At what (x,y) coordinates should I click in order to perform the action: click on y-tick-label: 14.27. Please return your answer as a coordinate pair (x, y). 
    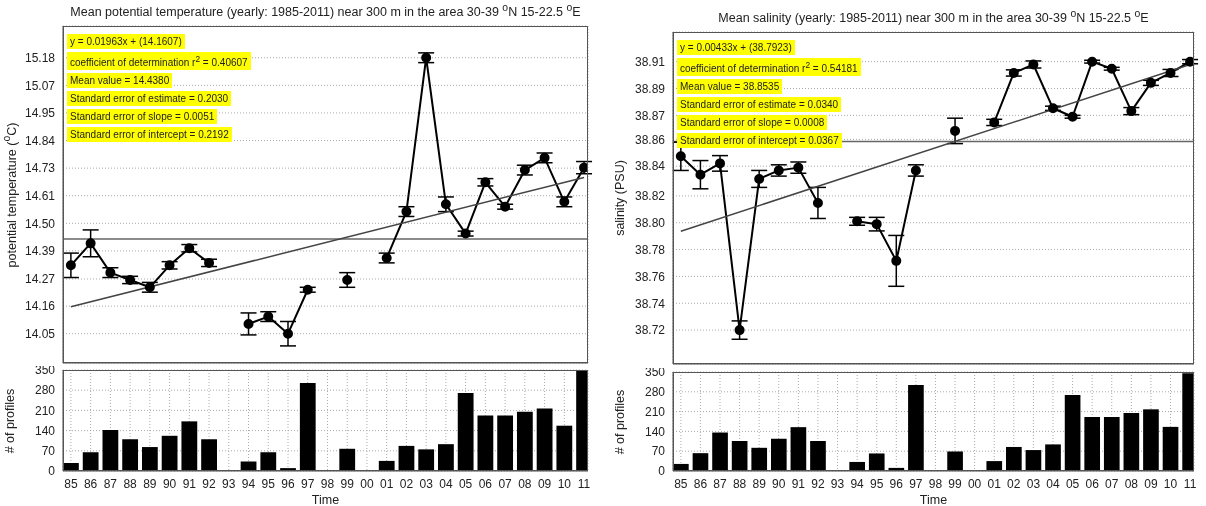
    Looking at the image, I should click on (40, 279).